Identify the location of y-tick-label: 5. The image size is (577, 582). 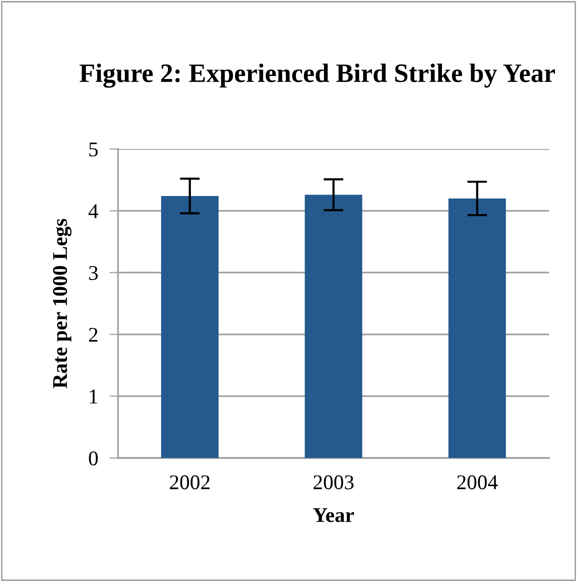
(93, 149).